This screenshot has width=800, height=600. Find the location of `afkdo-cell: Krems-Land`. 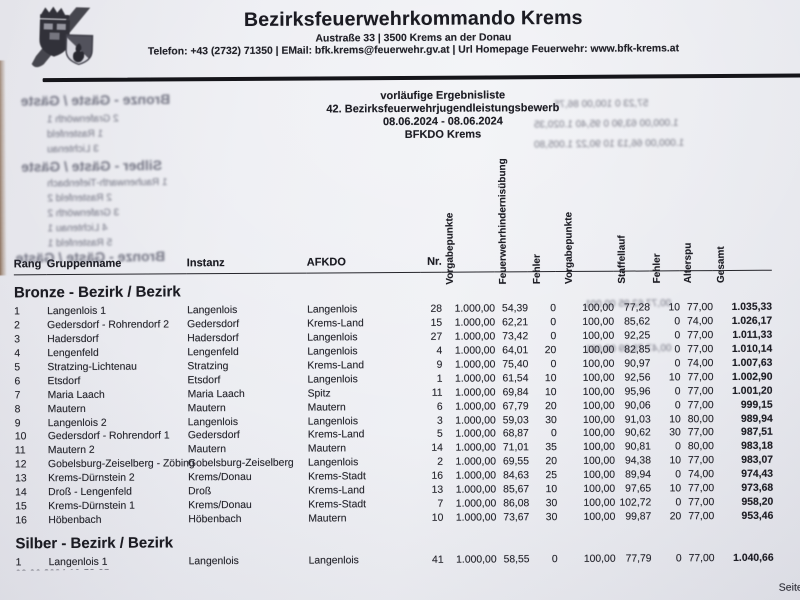

afkdo-cell: Krems-Land is located at coordinates (336, 491).